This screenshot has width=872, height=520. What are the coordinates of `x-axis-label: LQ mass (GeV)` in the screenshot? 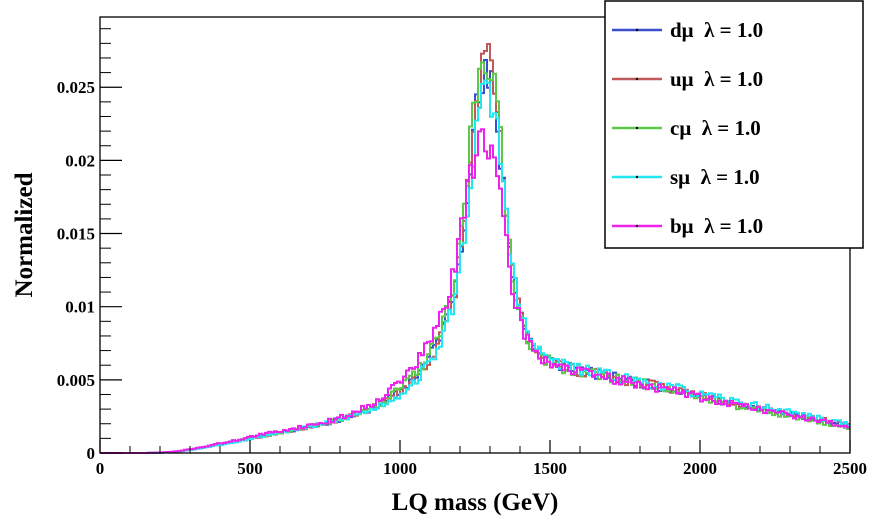 It's located at (475, 502).